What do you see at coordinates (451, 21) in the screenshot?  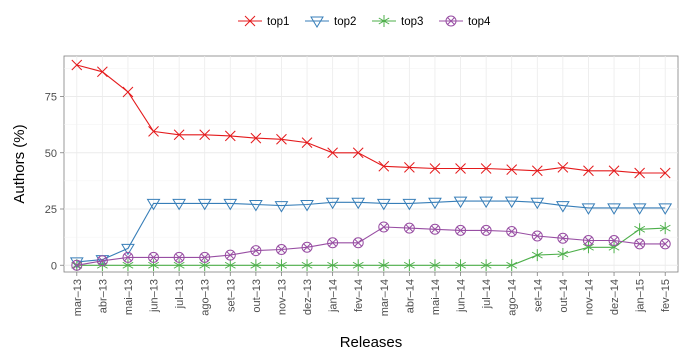 I see `legend-key-marker` at bounding box center [451, 21].